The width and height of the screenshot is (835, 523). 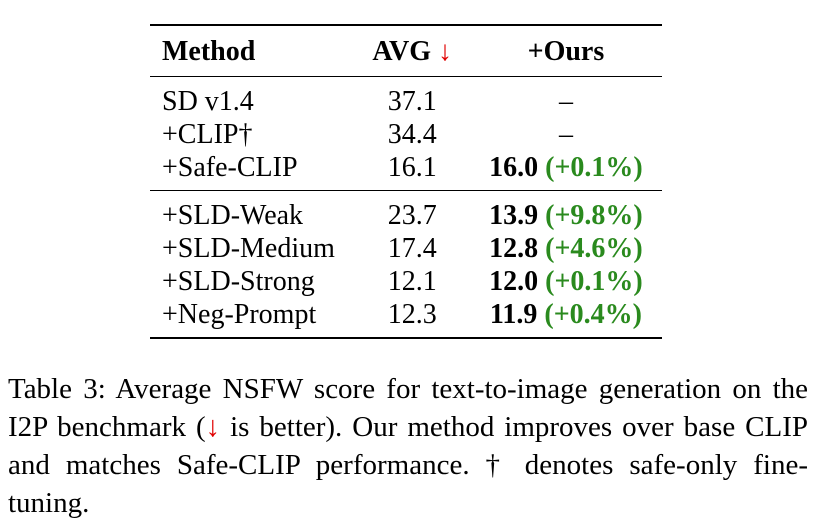 I want to click on header-ours: +Ours, so click(x=565, y=50).